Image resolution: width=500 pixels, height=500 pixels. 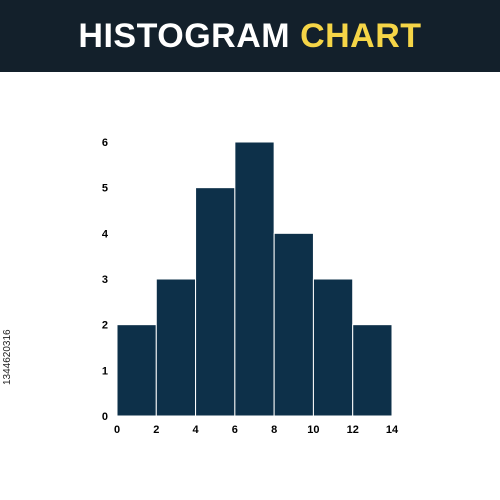 What do you see at coordinates (256, 430) in the screenshot?
I see `x-axis: 0 2 4 6 8 10 12 14` at bounding box center [256, 430].